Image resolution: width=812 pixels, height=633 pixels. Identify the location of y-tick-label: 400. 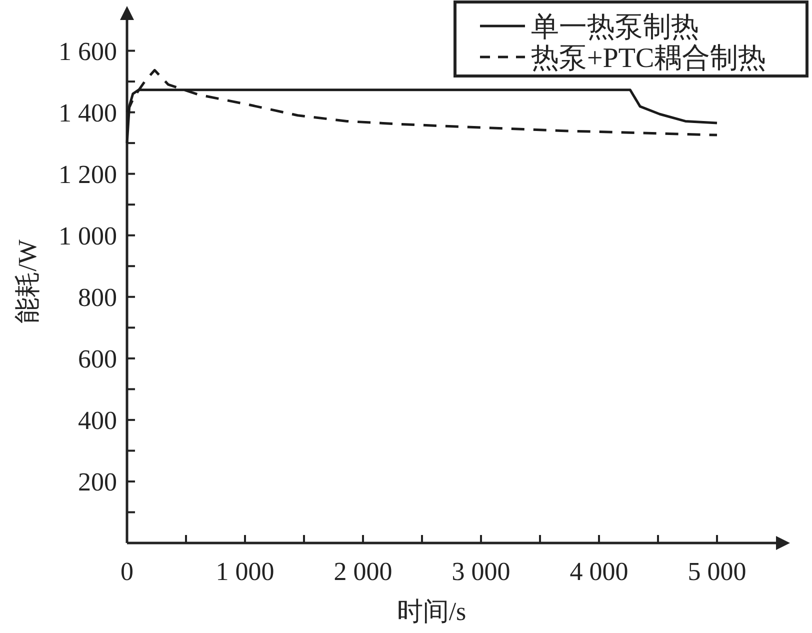
(97, 420).